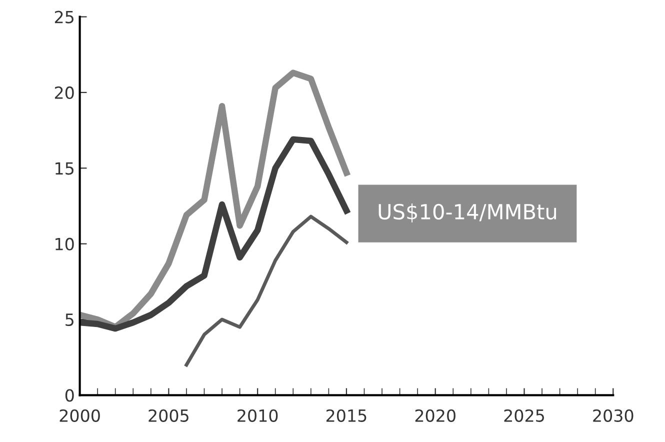 The width and height of the screenshot is (665, 442). Describe the element at coordinates (65, 168) in the screenshot. I see `y-tick-label: 15` at that location.